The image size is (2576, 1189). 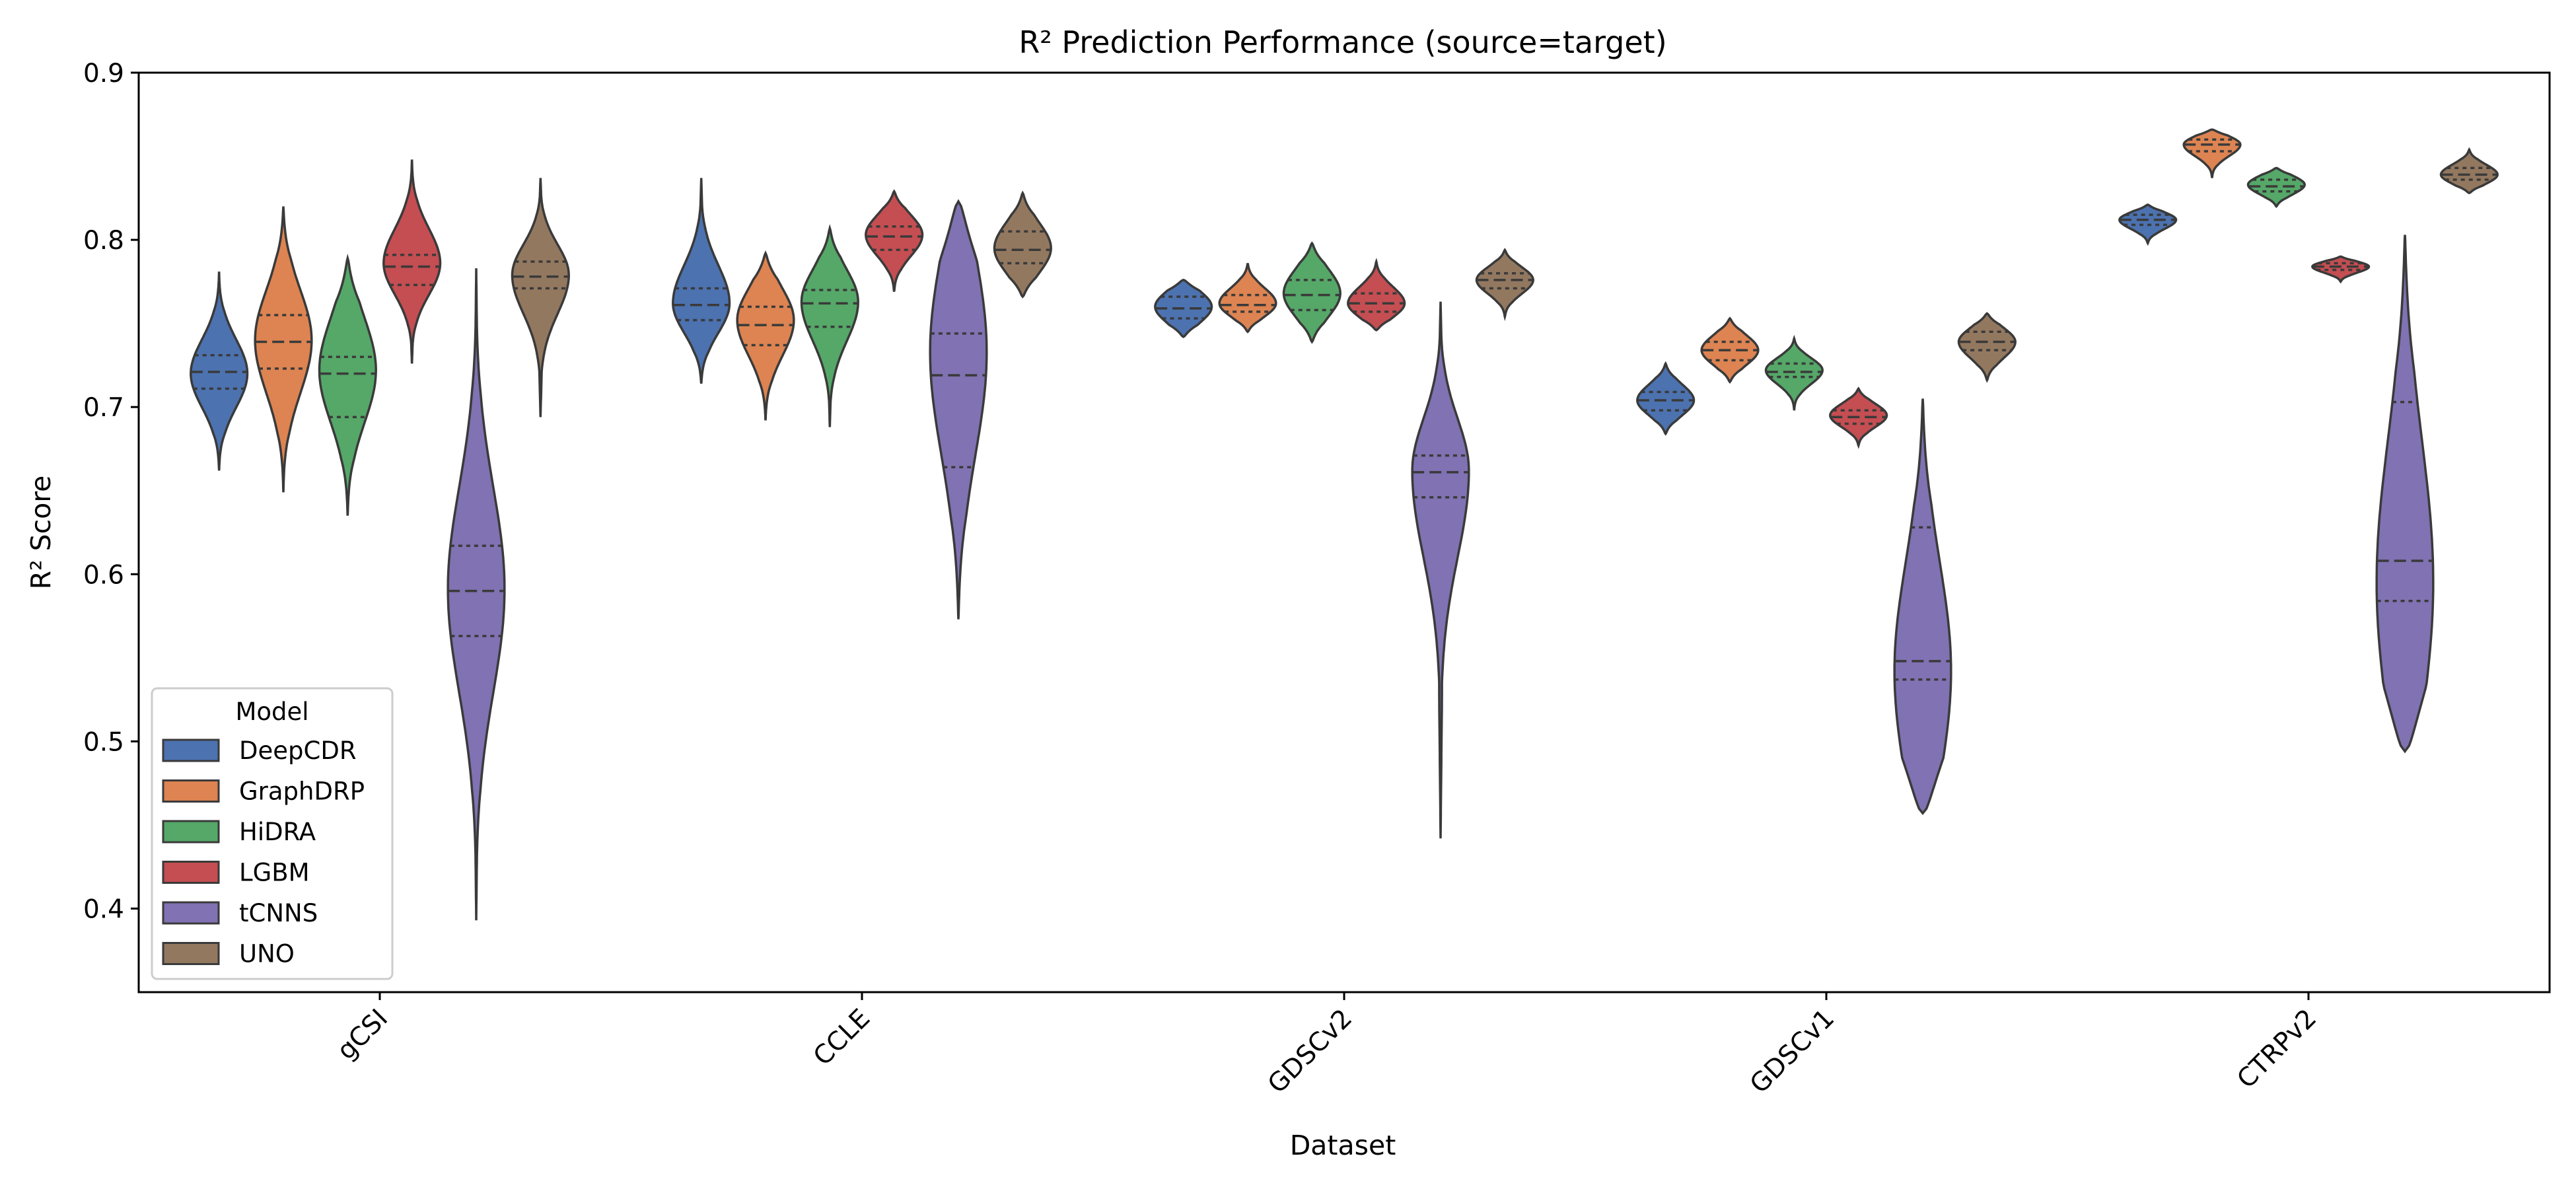 What do you see at coordinates (104, 742) in the screenshot?
I see `y-tick-label: 0.5` at bounding box center [104, 742].